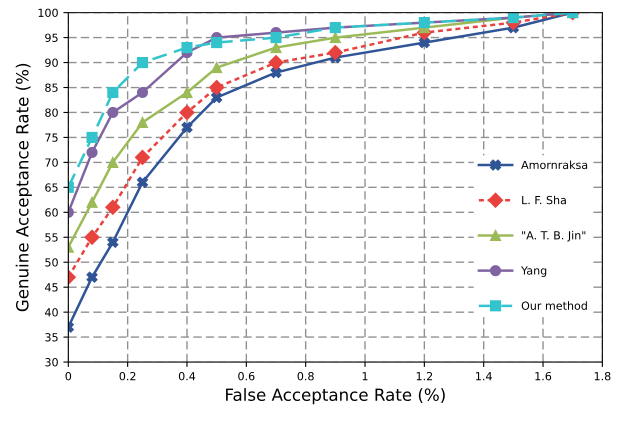  I want to click on y-tick-label: 45, so click(51, 287).